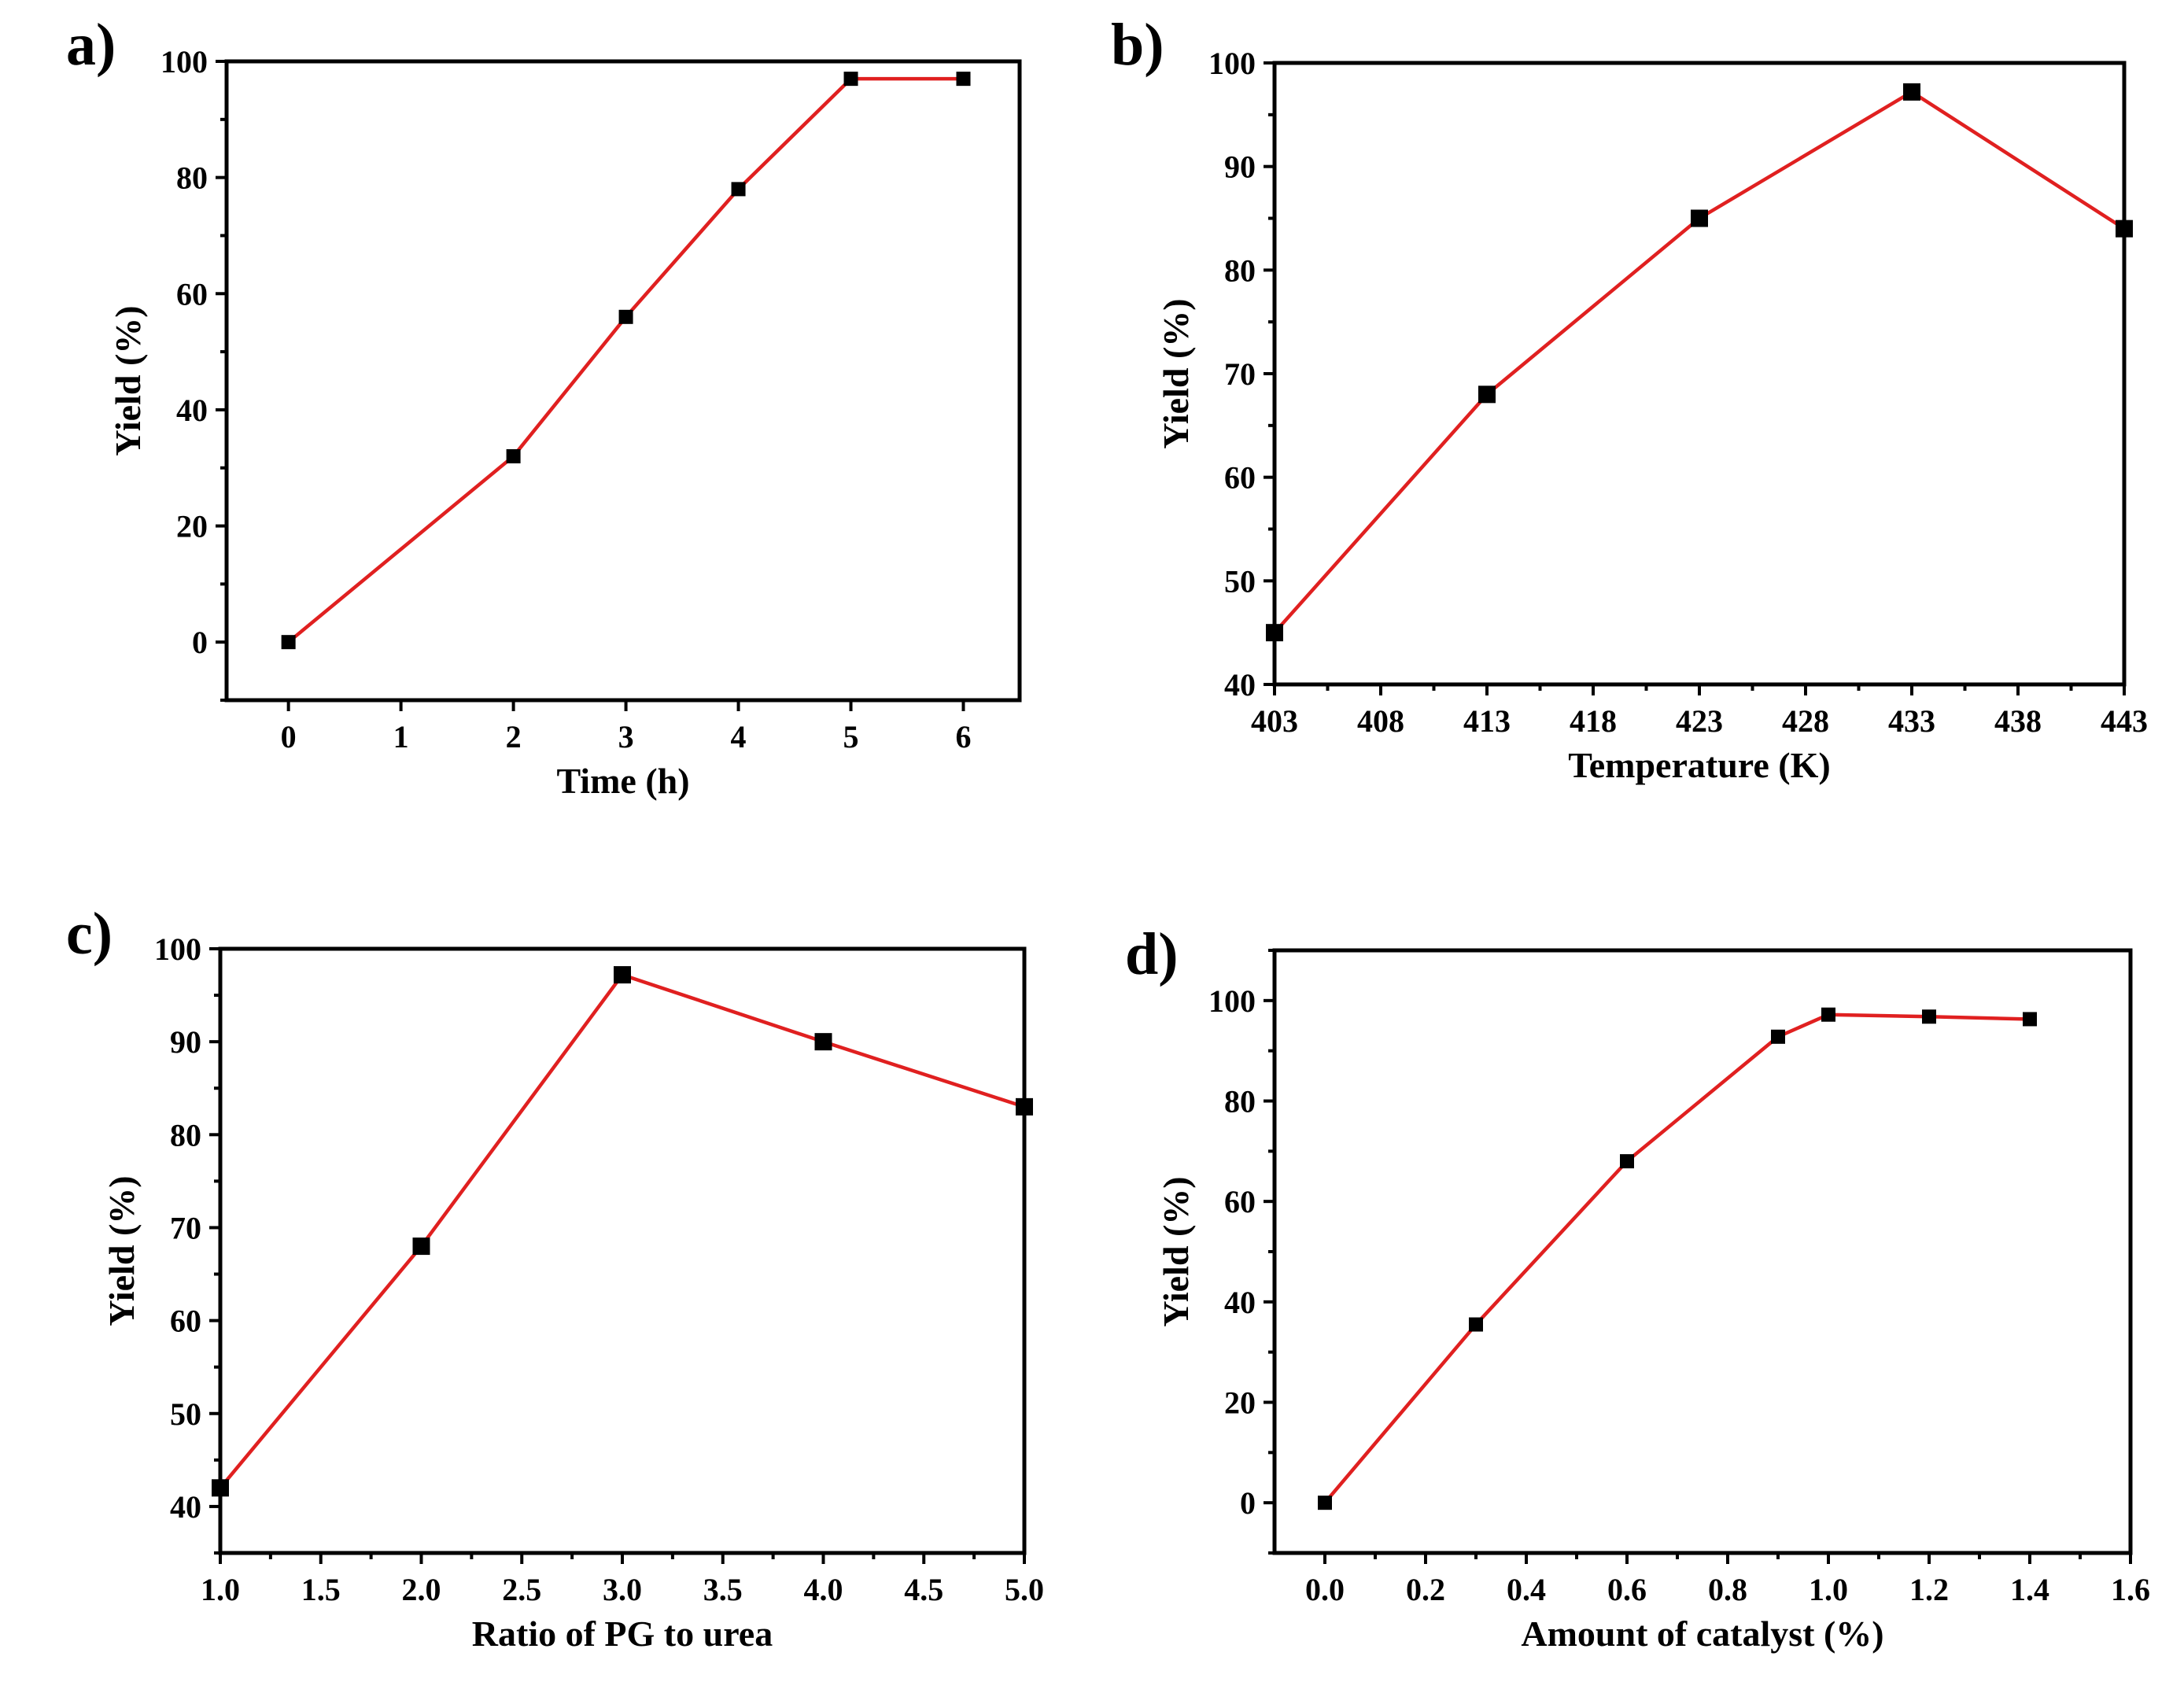 The width and height of the screenshot is (2184, 1693). What do you see at coordinates (521, 1589) in the screenshot?
I see `x-tick-label: 2.5` at bounding box center [521, 1589].